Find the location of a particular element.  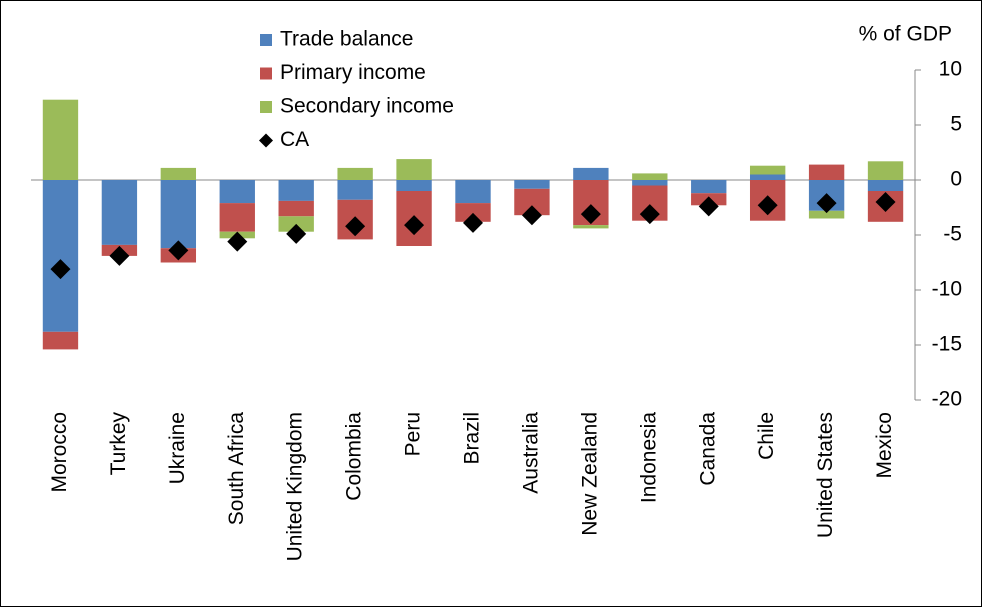

y-tick-label: -5 is located at coordinates (952, 234).